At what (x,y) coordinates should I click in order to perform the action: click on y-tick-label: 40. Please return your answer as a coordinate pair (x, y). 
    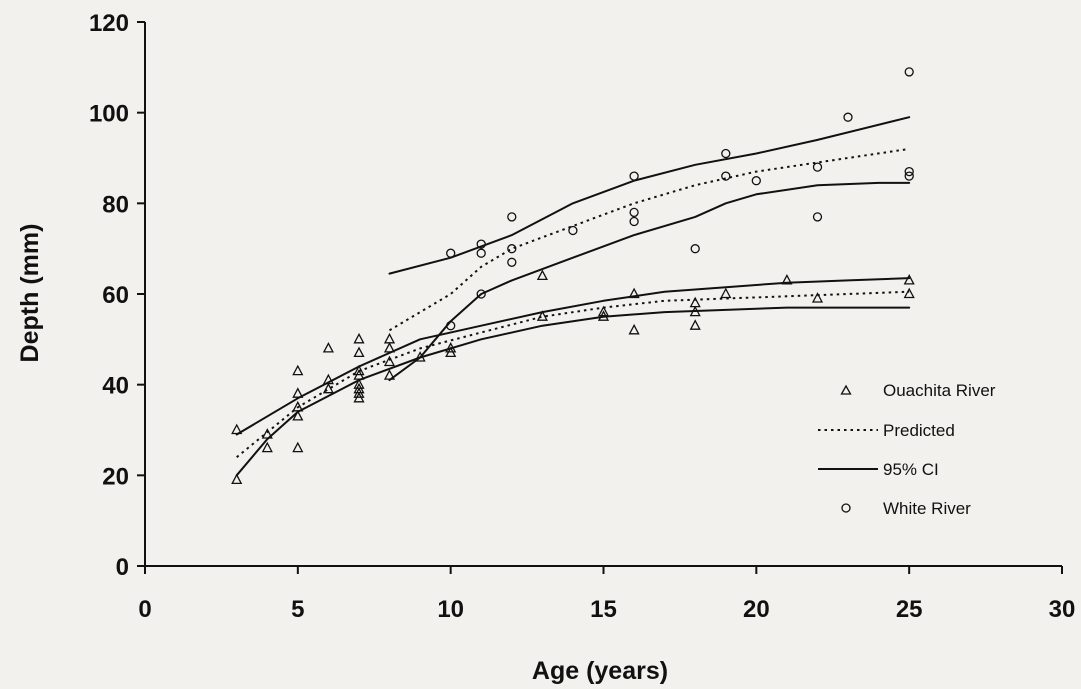
    Looking at the image, I should click on (115, 386).